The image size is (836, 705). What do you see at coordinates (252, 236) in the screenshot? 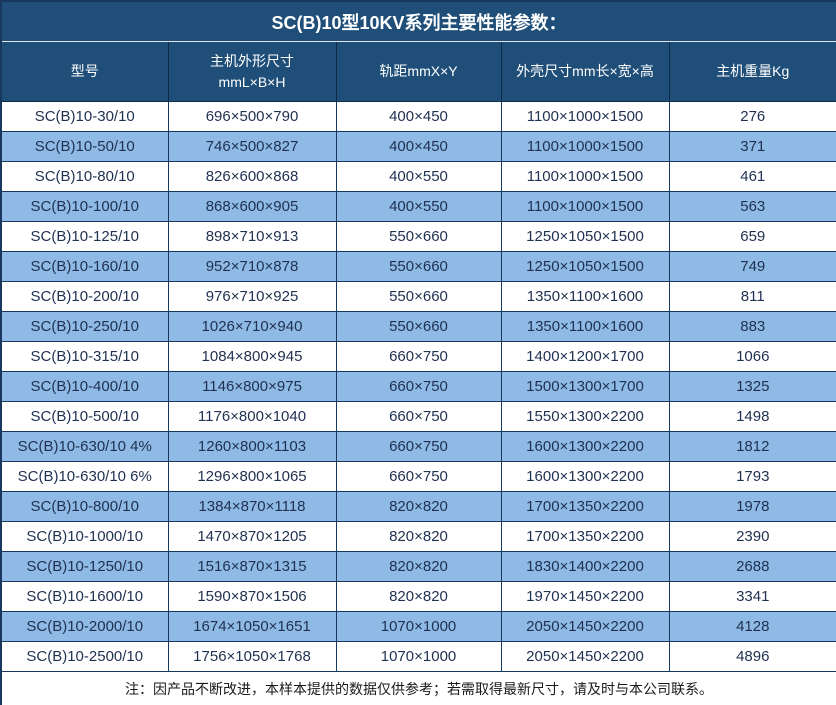
I see `cell-host-dimensions: 898×710×913` at bounding box center [252, 236].